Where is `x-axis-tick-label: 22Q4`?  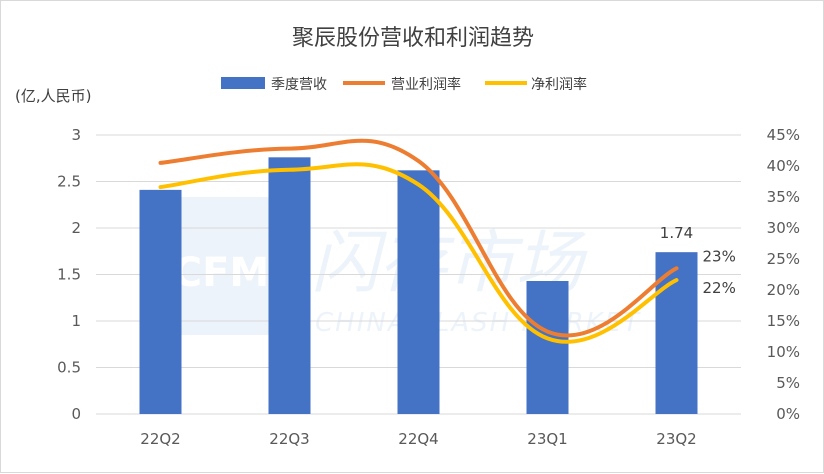
x-axis-tick-label: 22Q4 is located at coordinates (418, 439).